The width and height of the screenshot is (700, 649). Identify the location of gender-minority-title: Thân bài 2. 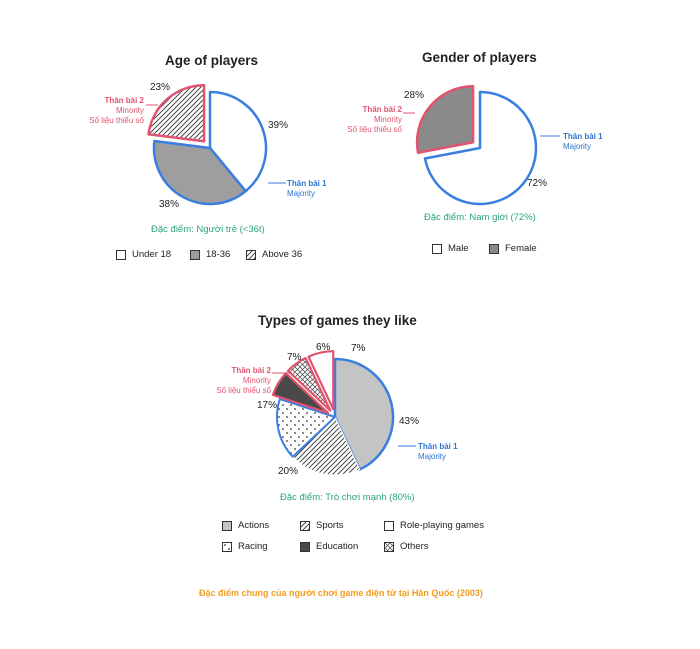
(382, 109).